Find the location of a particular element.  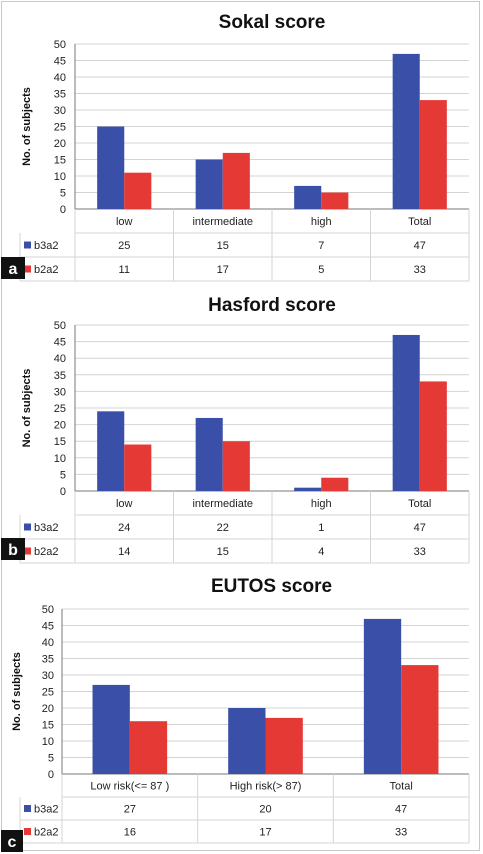

table-value: 11 is located at coordinates (124, 270).